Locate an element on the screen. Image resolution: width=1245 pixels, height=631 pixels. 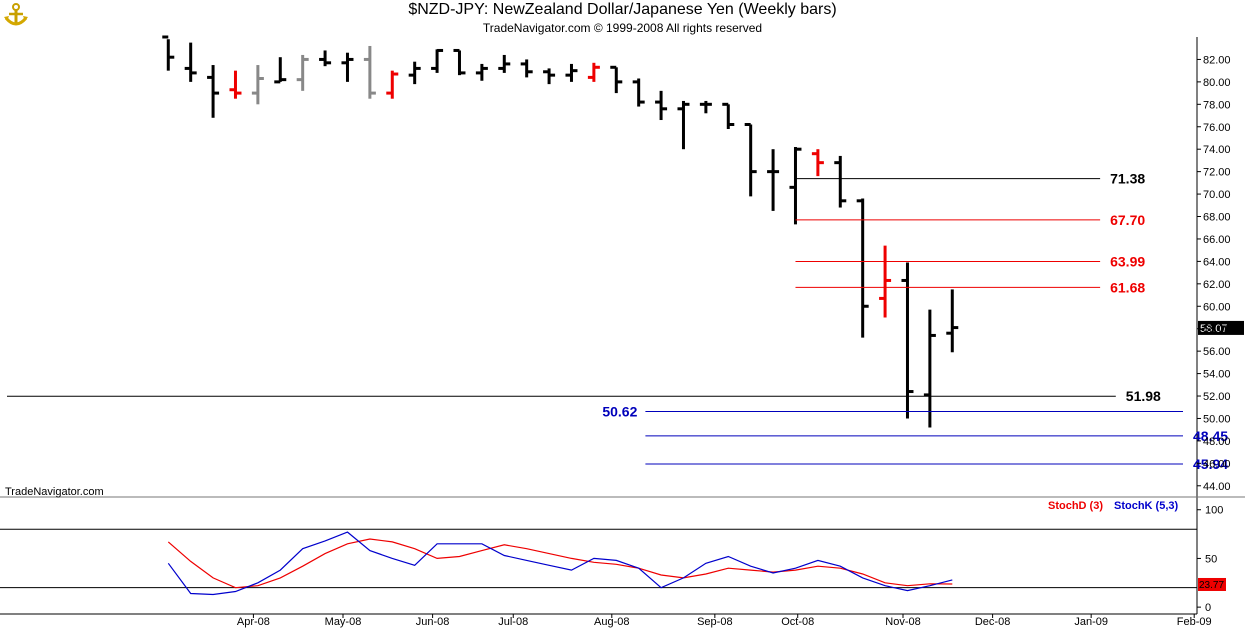
x-tick-label: Aug-08 is located at coordinates (611, 622).